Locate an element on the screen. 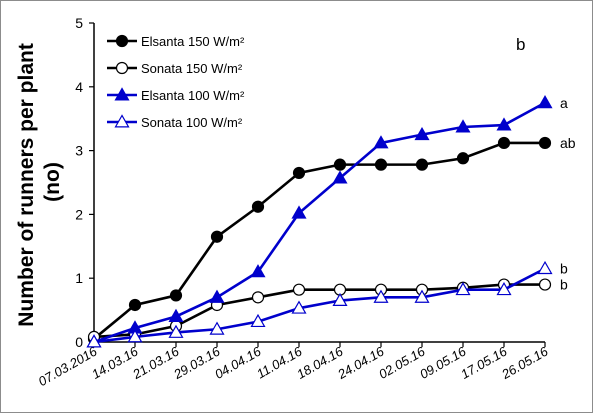  y-tick-label: 2 is located at coordinates (79, 214).